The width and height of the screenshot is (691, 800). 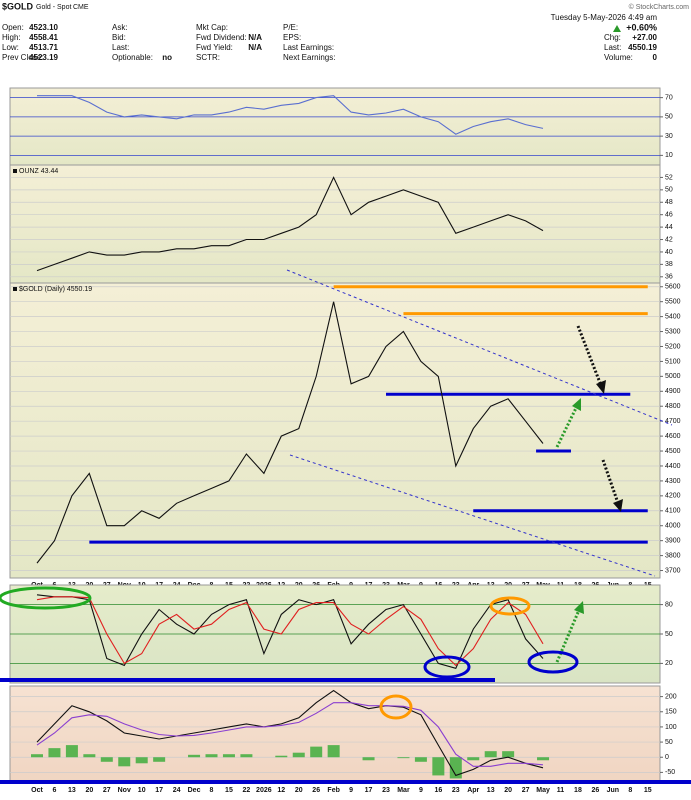 I want to click on field-label: High:, so click(x=11, y=37).